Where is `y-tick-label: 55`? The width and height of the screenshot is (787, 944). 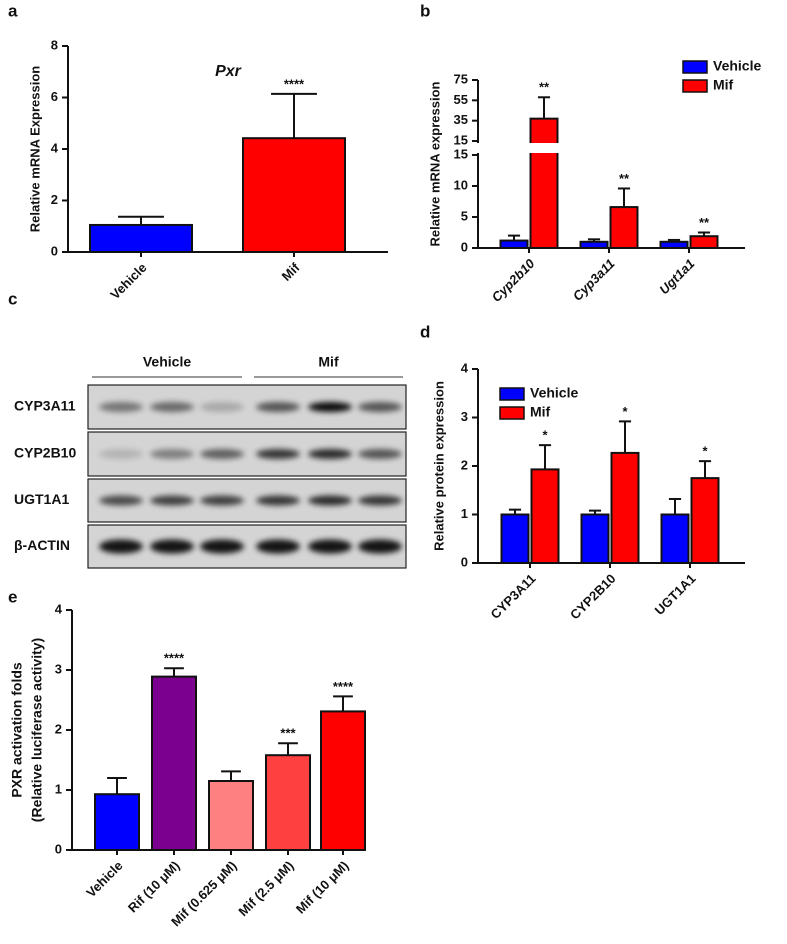 y-tick-label: 55 is located at coordinates (461, 99).